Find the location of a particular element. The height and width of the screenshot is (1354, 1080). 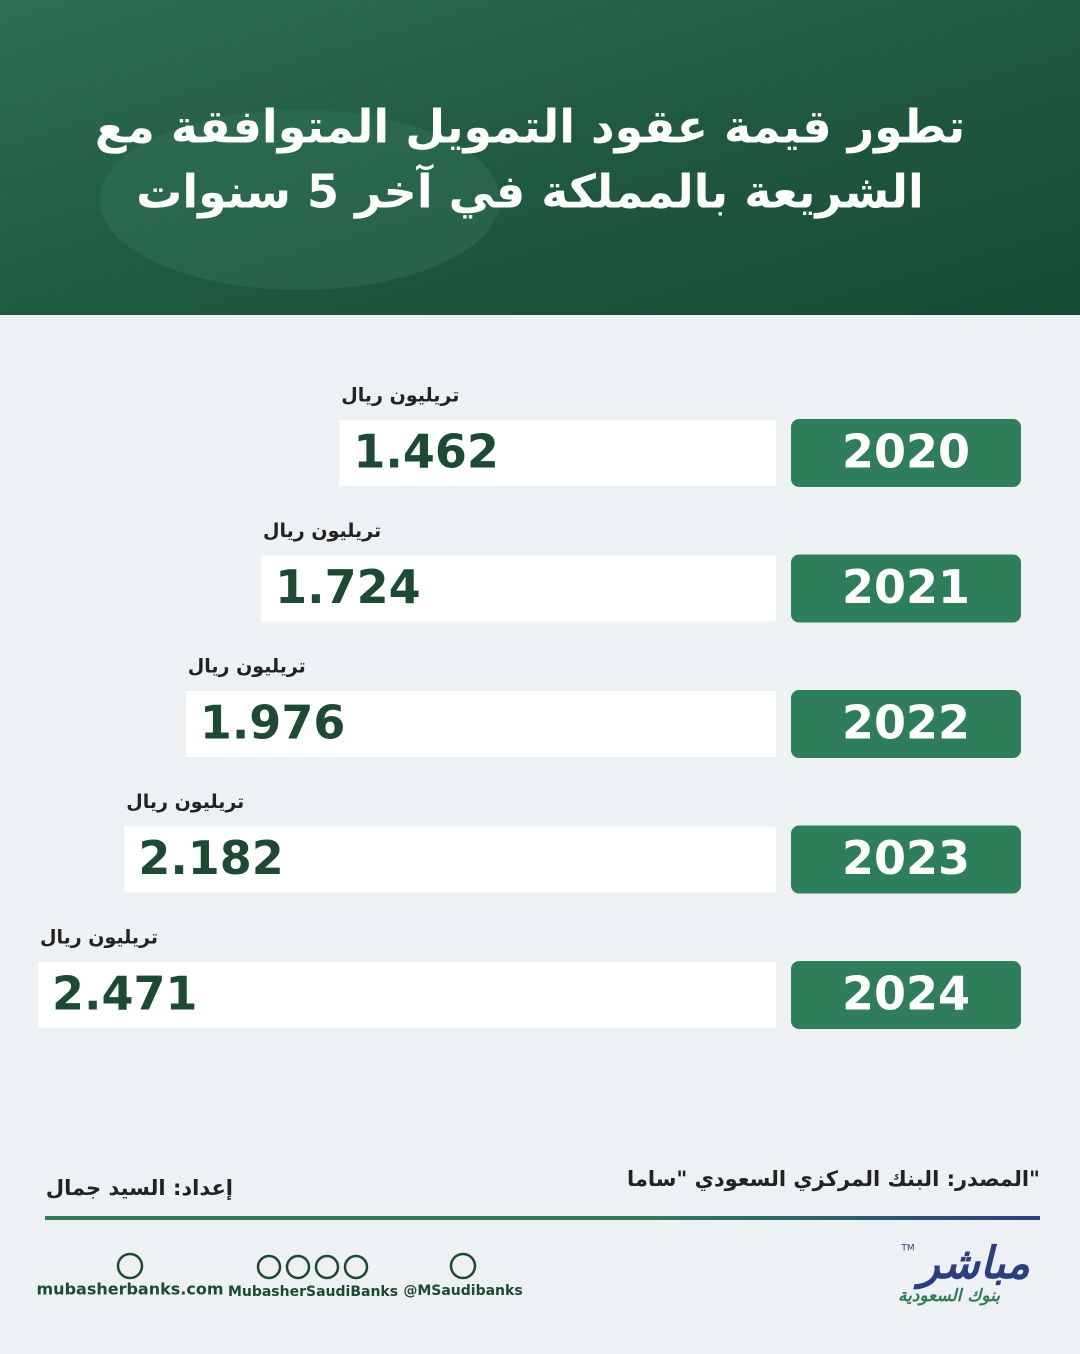

divider is located at coordinates (542, 1218).